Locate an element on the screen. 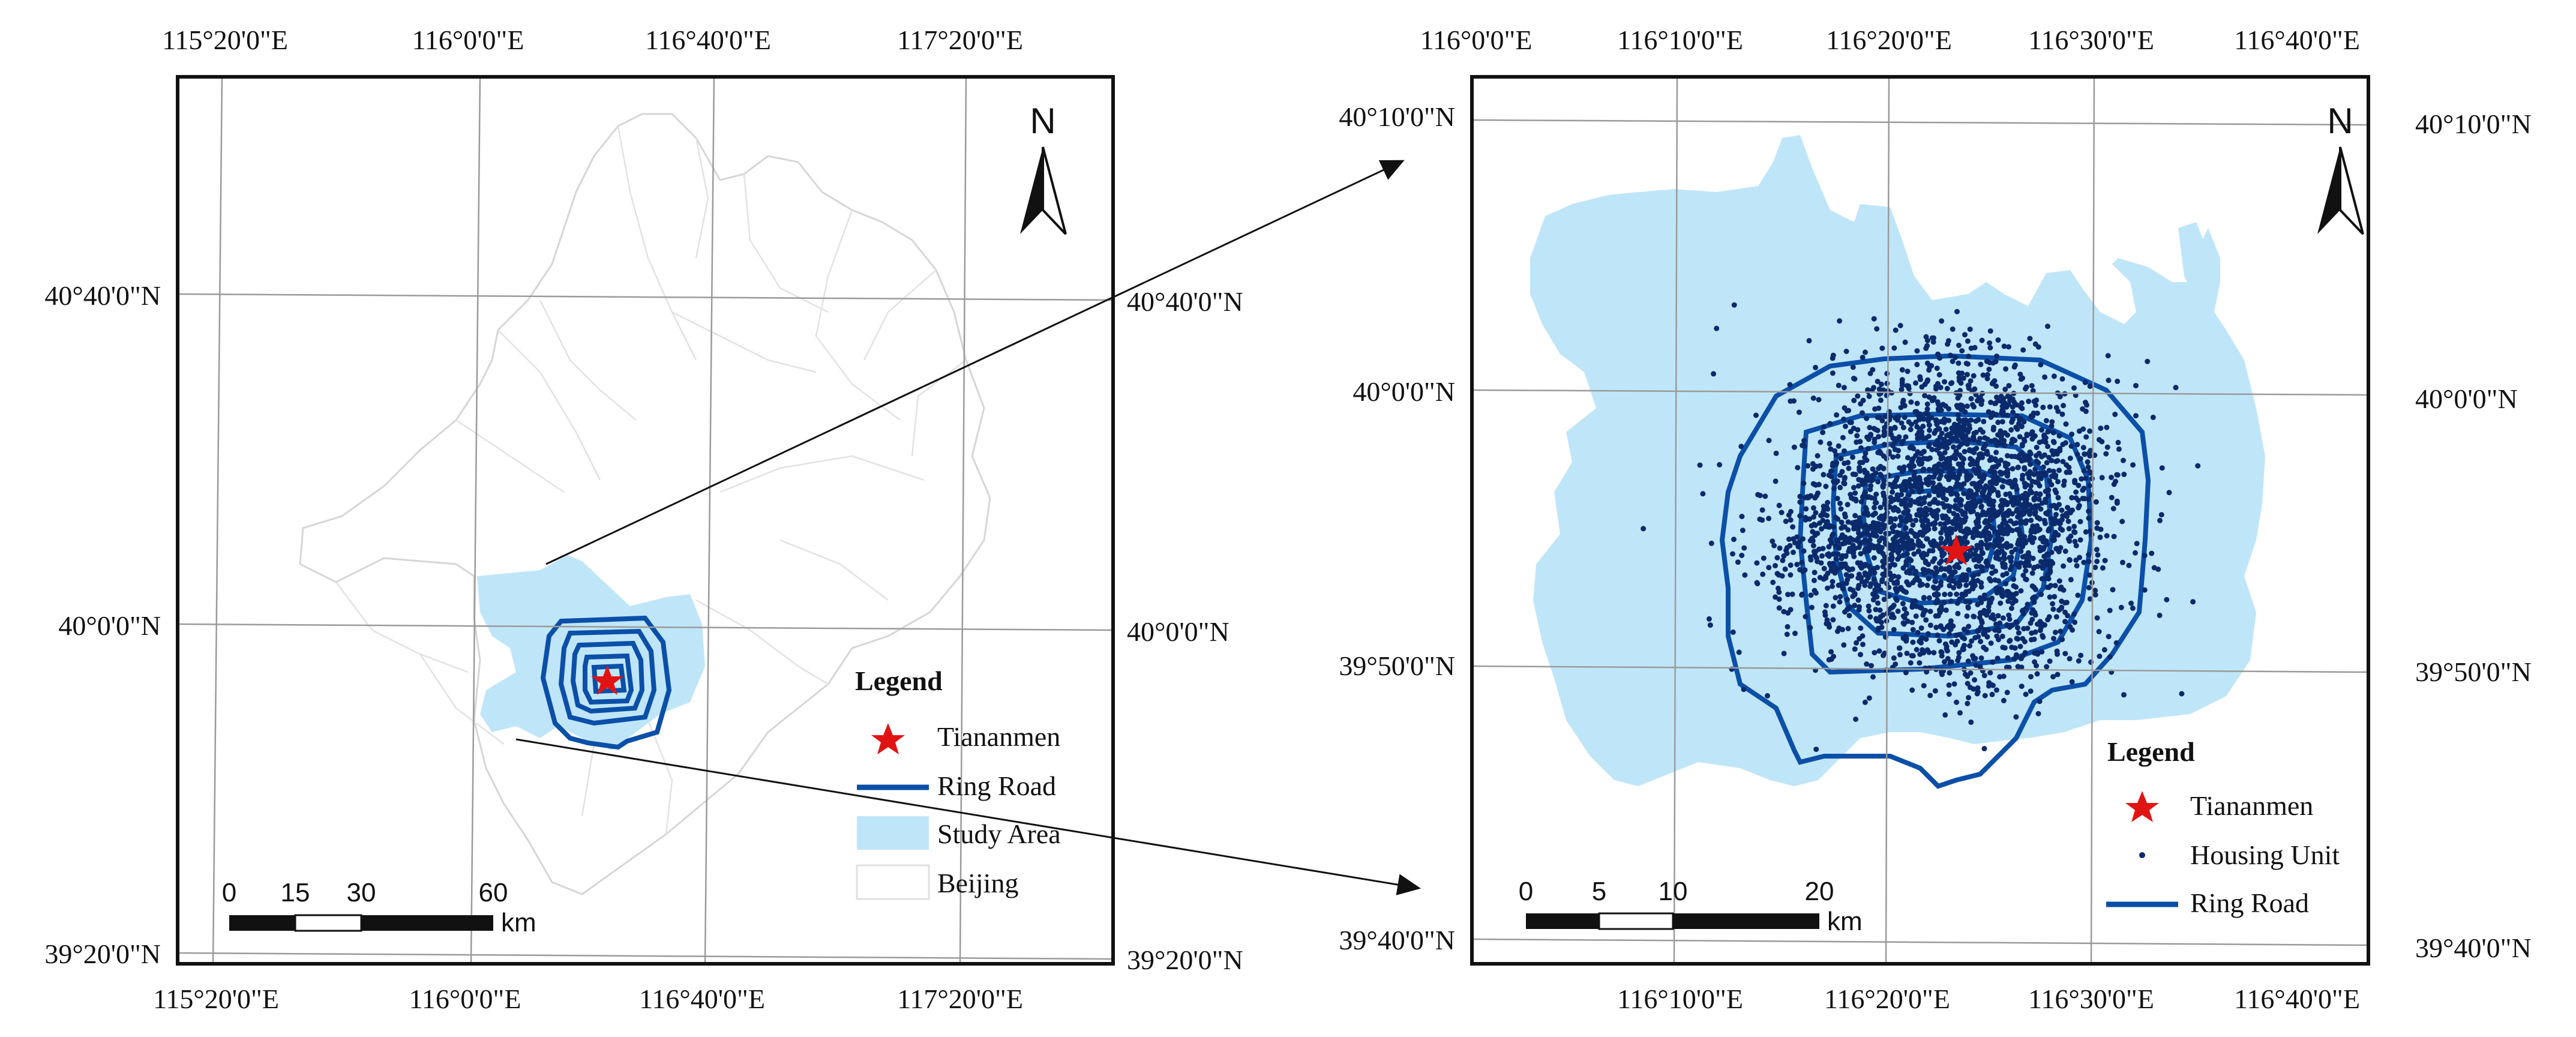 The height and width of the screenshot is (1037, 2576). left-lat-label-right: 40°0'0"N is located at coordinates (1178, 631).